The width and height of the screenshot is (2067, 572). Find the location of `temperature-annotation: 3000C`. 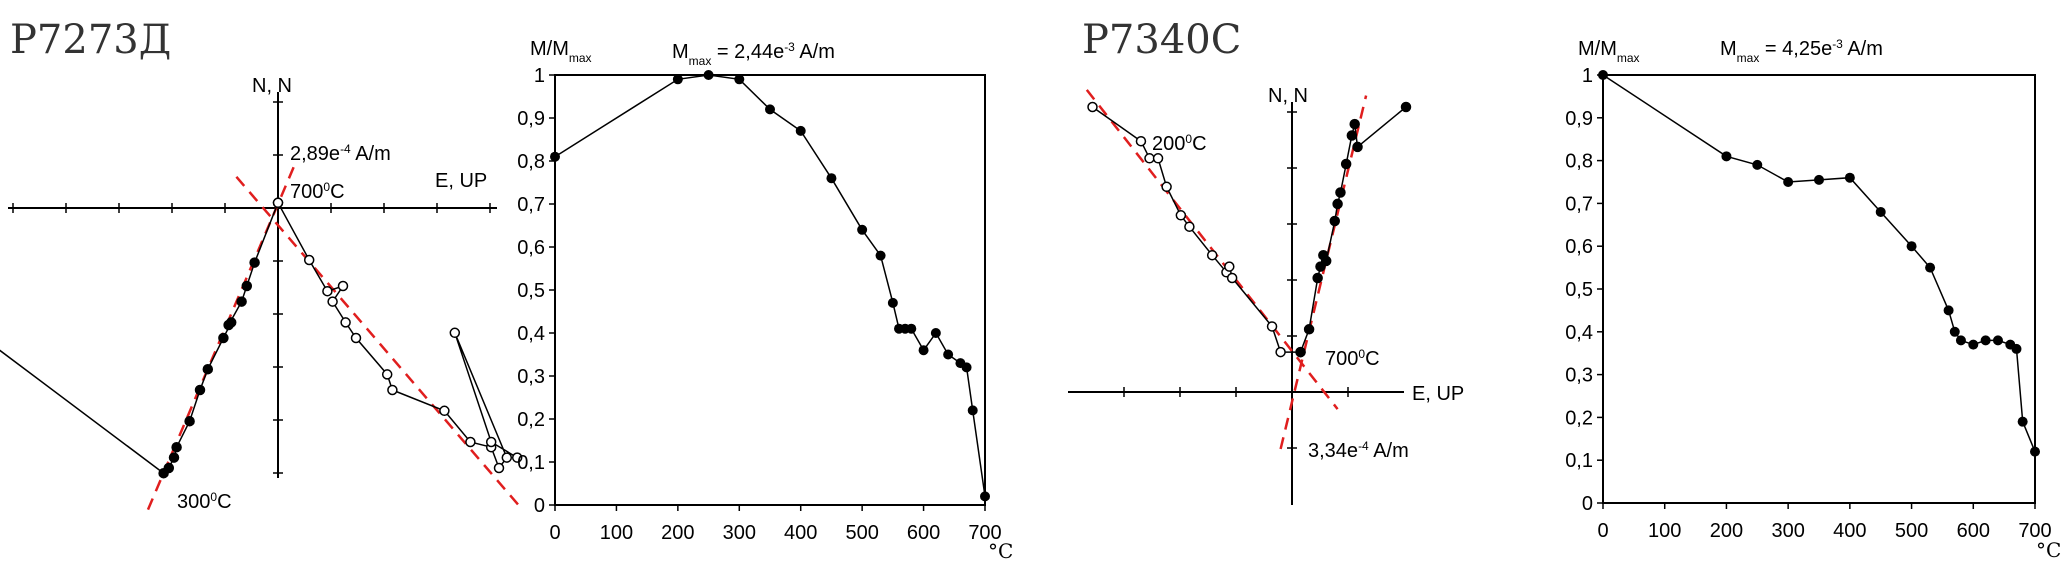

temperature-annotation: 3000C is located at coordinates (204, 501).